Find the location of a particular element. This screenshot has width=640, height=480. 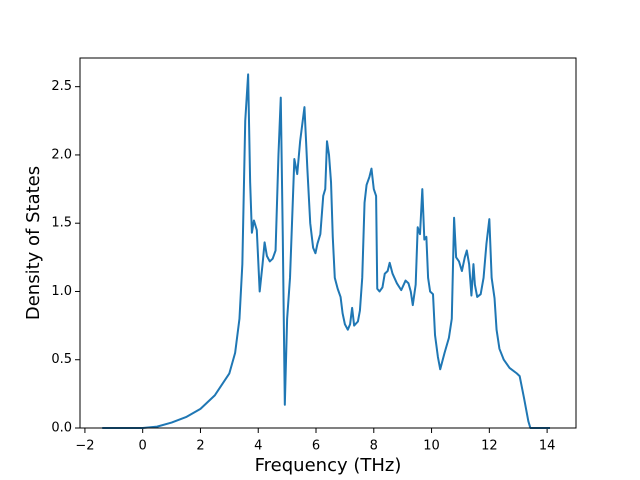

x-tick-label: 0 is located at coordinates (143, 446).